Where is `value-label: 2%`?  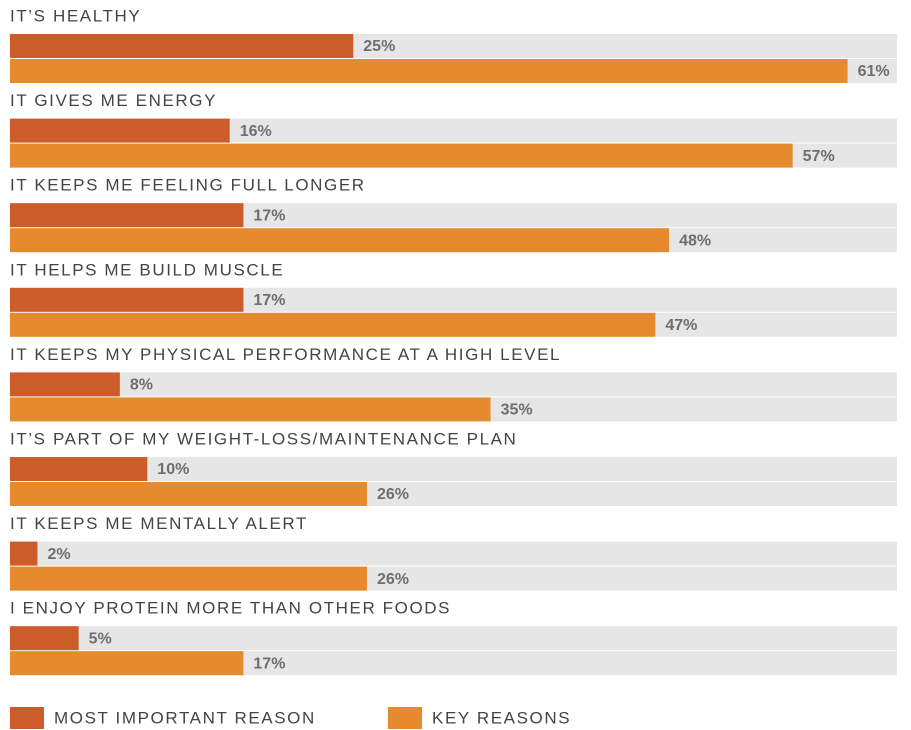
value-label: 2% is located at coordinates (58, 554).